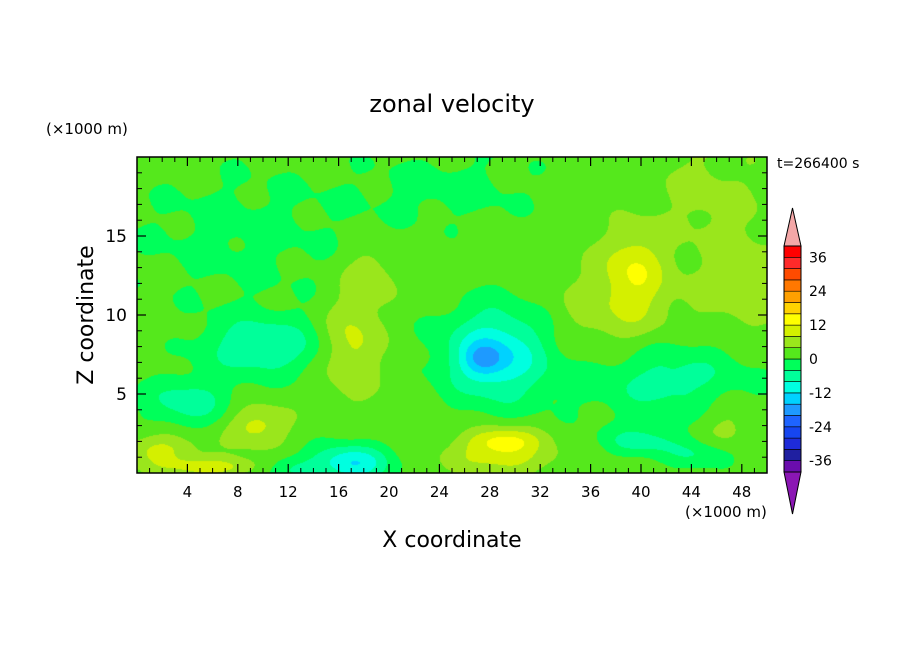 This screenshot has height=654, width=904. What do you see at coordinates (540, 492) in the screenshot?
I see `x-tick-label: 32` at bounding box center [540, 492].